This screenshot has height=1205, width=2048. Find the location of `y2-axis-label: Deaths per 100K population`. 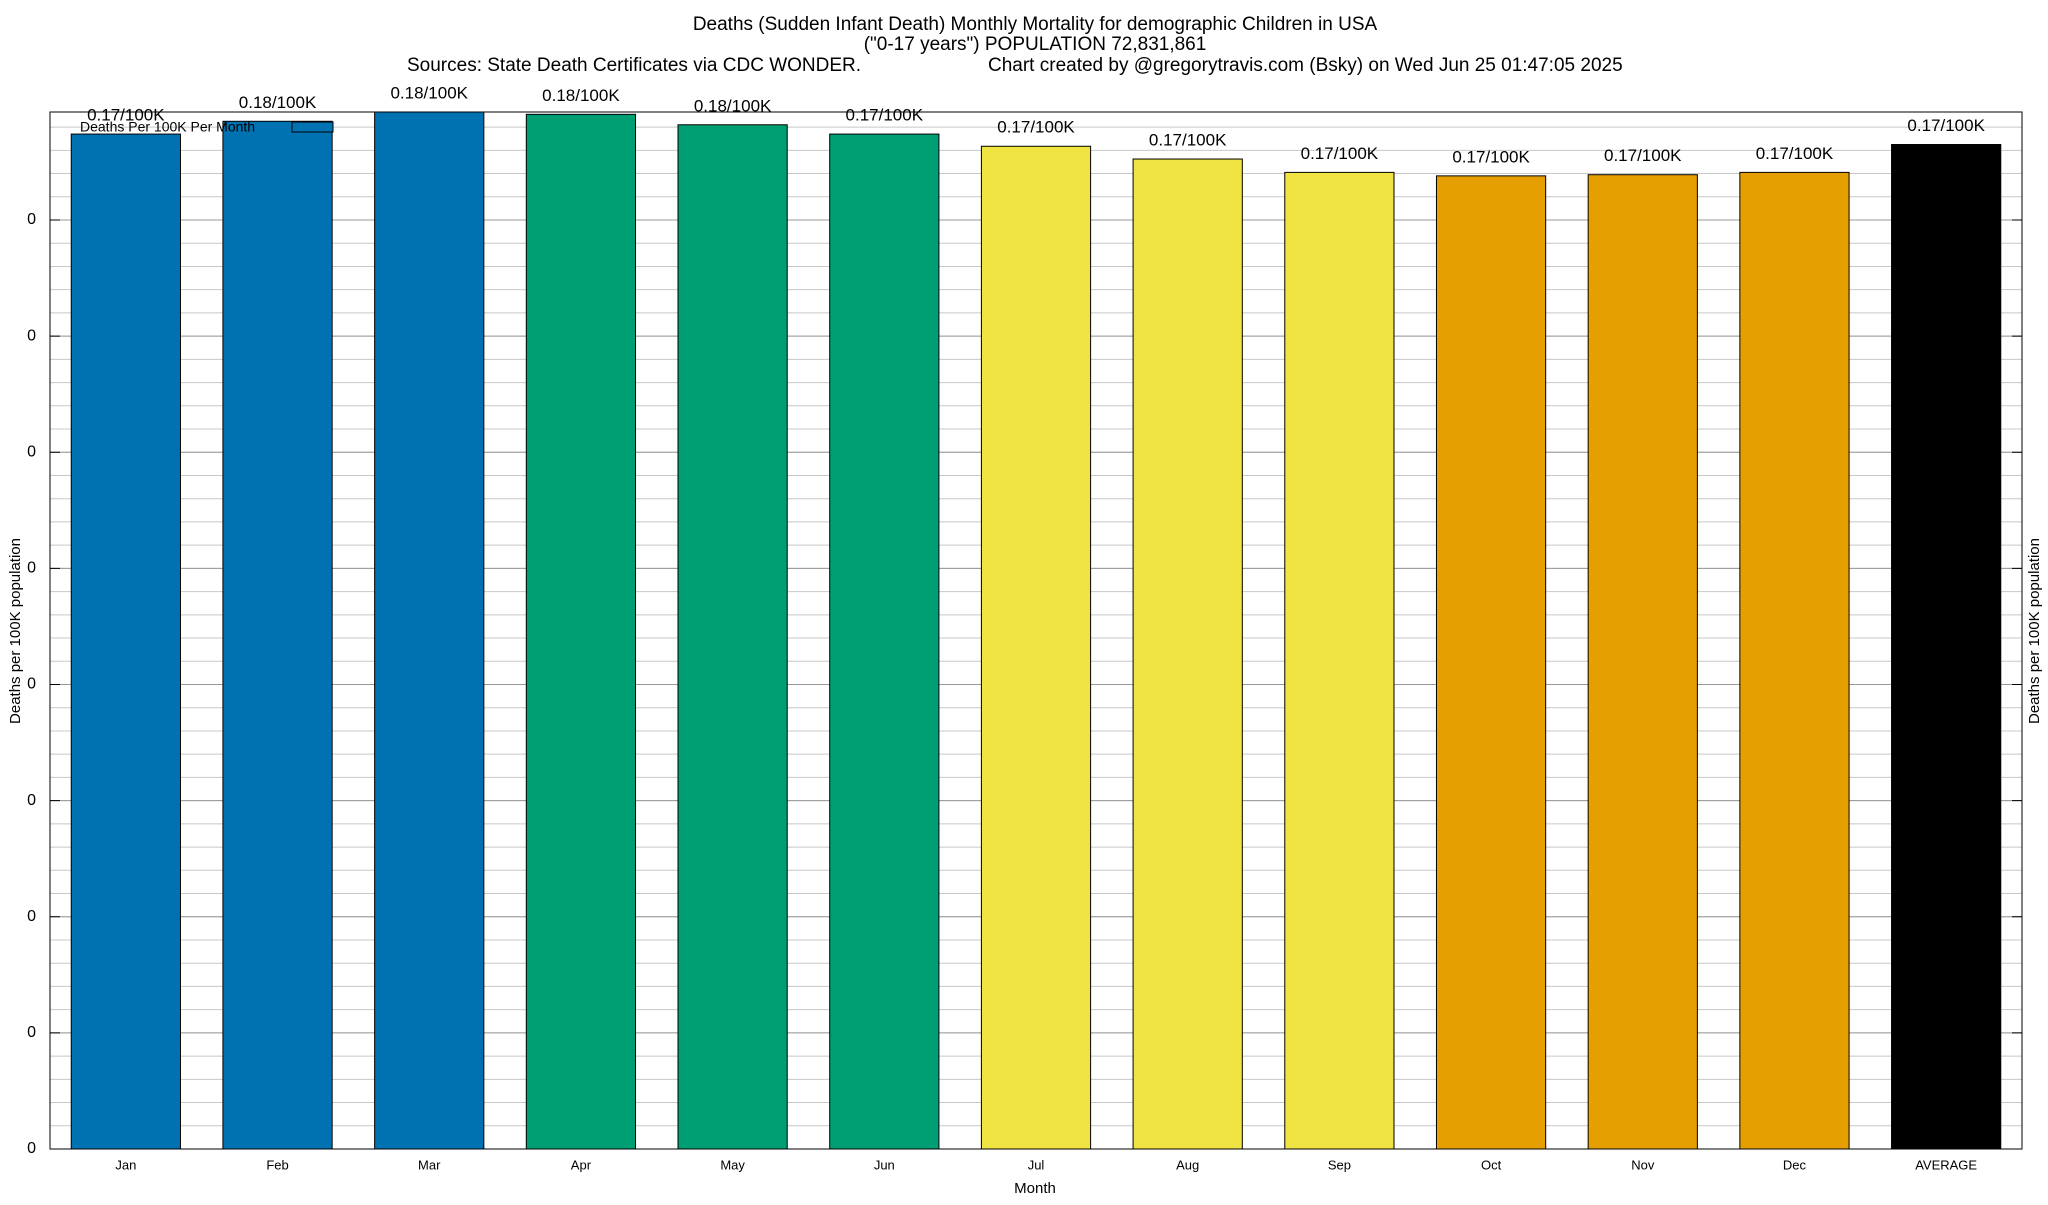

y2-axis-label: Deaths per 100K population is located at coordinates (2034, 631).